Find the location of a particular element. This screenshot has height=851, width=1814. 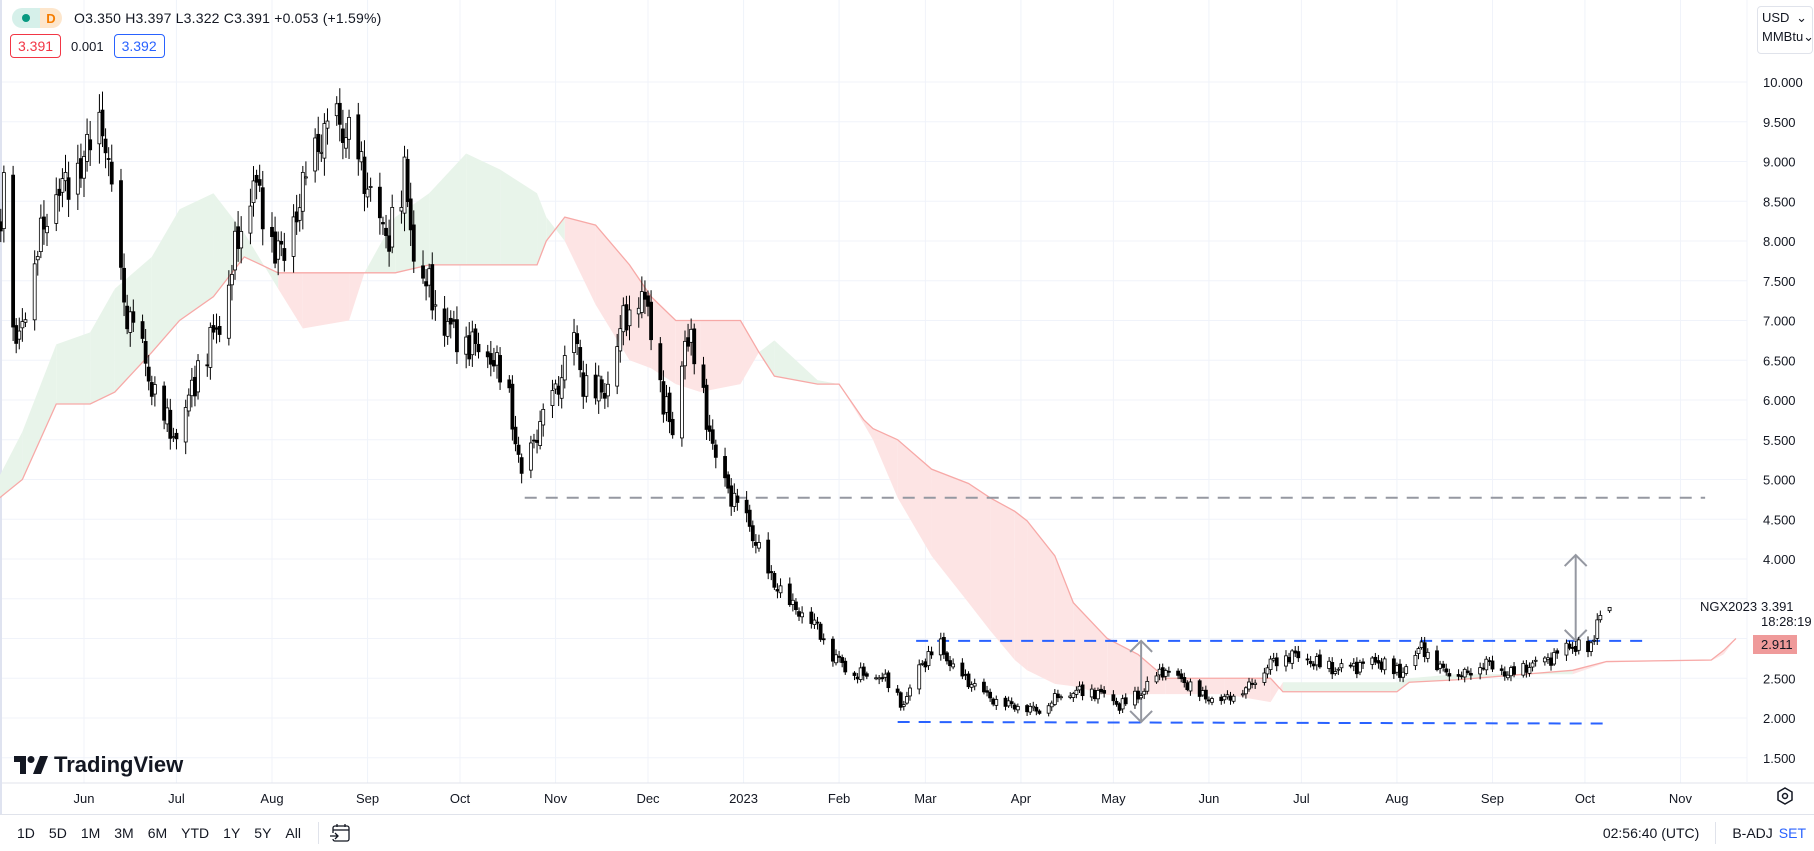

range-5y: 5Y is located at coordinates (263, 833).